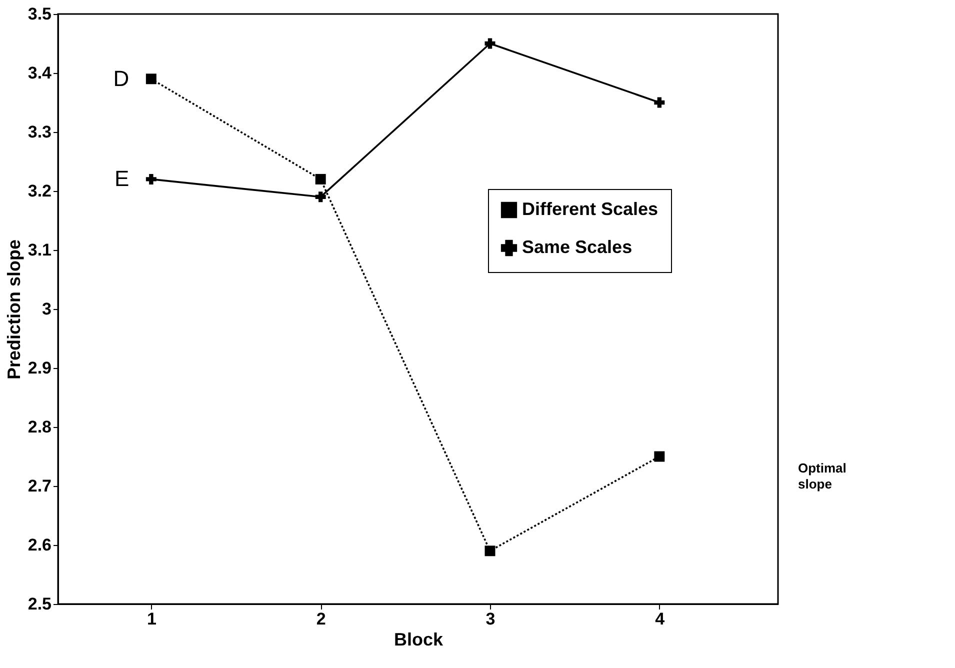 Image resolution: width=955 pixels, height=668 pixels. I want to click on annotation: E, so click(122, 179).